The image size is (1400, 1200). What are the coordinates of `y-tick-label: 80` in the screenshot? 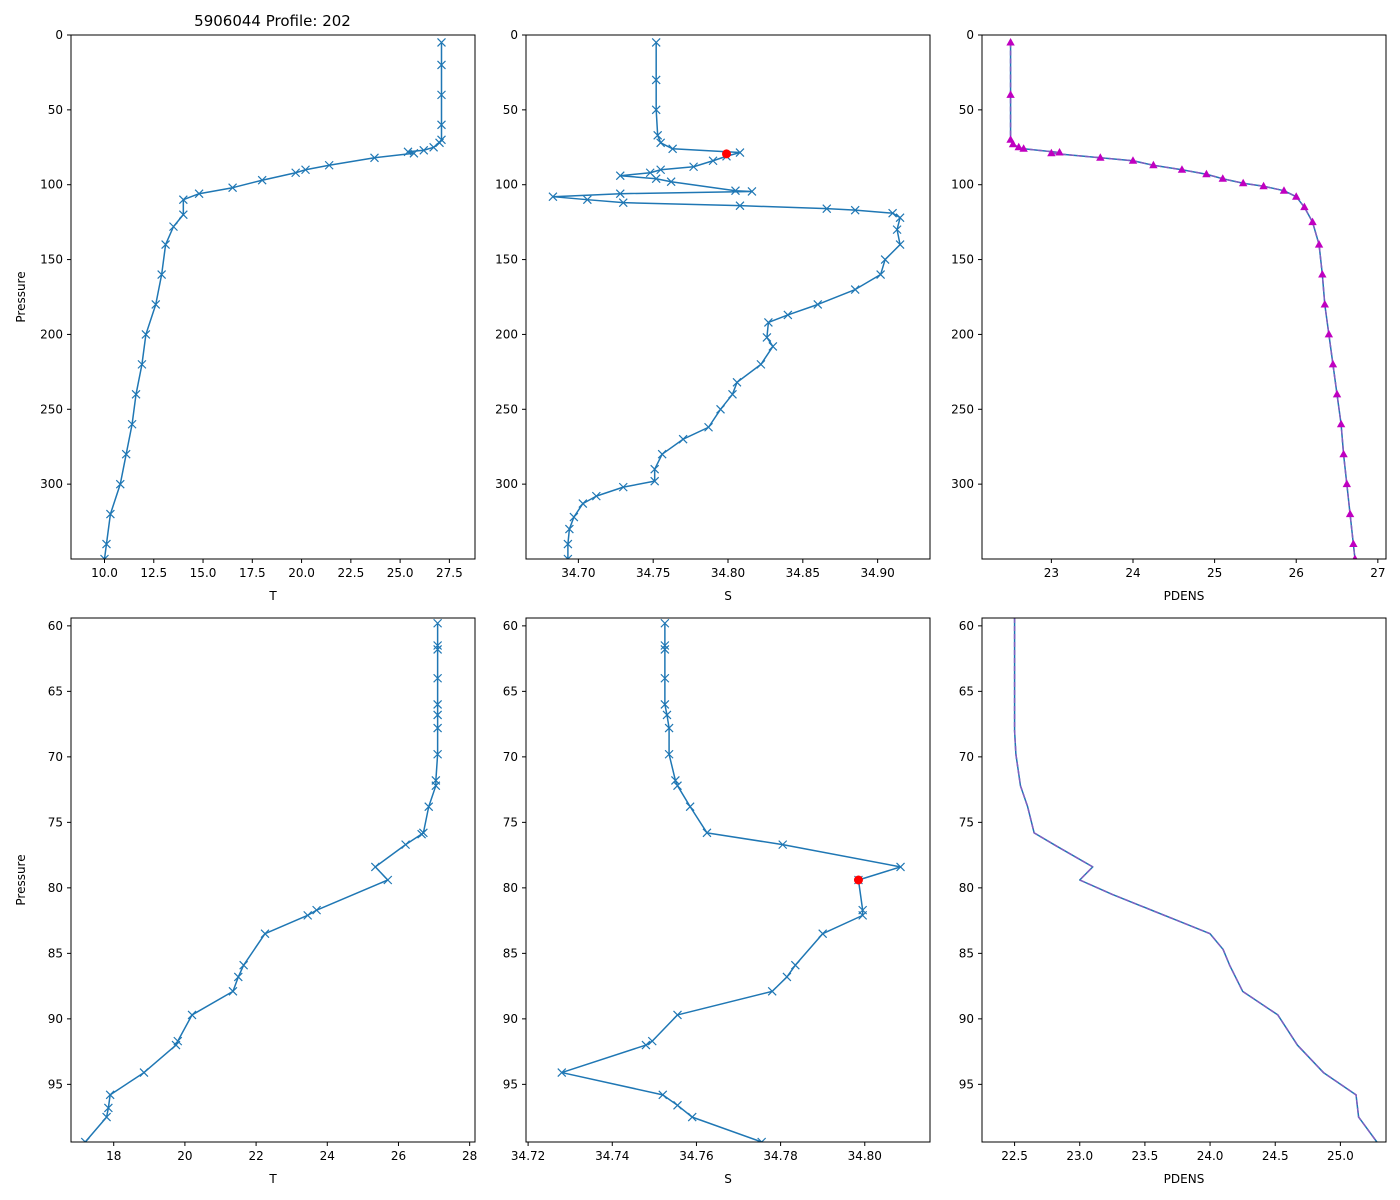 It's located at (966, 888).